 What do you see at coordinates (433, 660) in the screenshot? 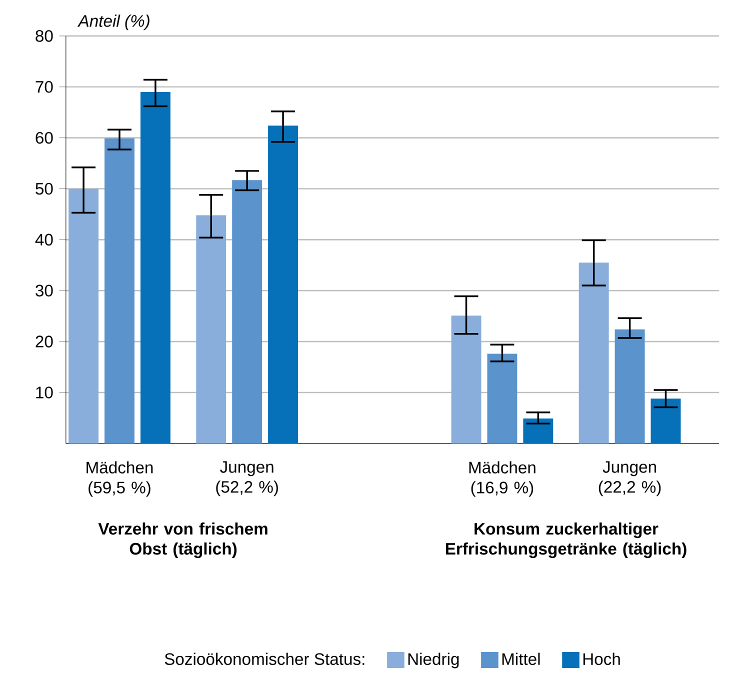
I see `legend-label: Niedrig` at bounding box center [433, 660].